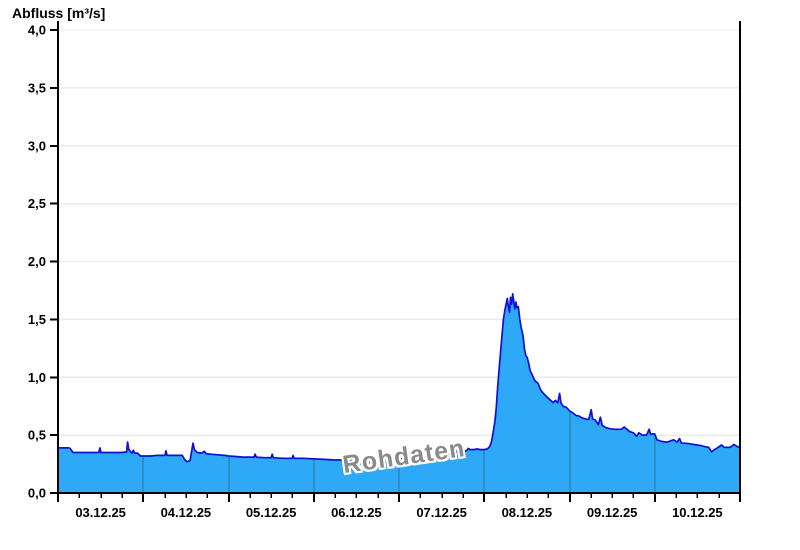 The height and width of the screenshot is (550, 800). I want to click on y-axis-tick-label: 1,0, so click(37, 377).